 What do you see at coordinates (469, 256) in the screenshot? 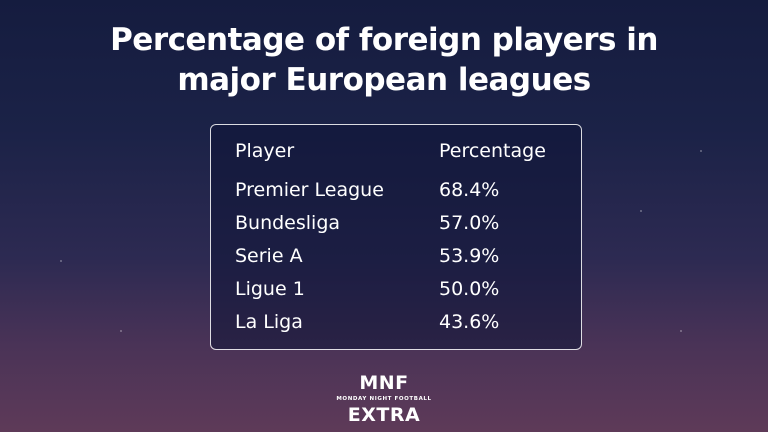
I see `league-percentage: 53.9%` at bounding box center [469, 256].